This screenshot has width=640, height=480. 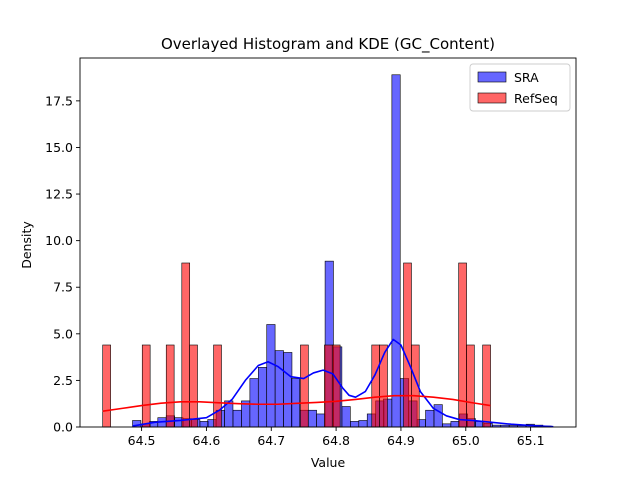 What do you see at coordinates (271, 440) in the screenshot?
I see `x-tick-label-2: 64.7` at bounding box center [271, 440].